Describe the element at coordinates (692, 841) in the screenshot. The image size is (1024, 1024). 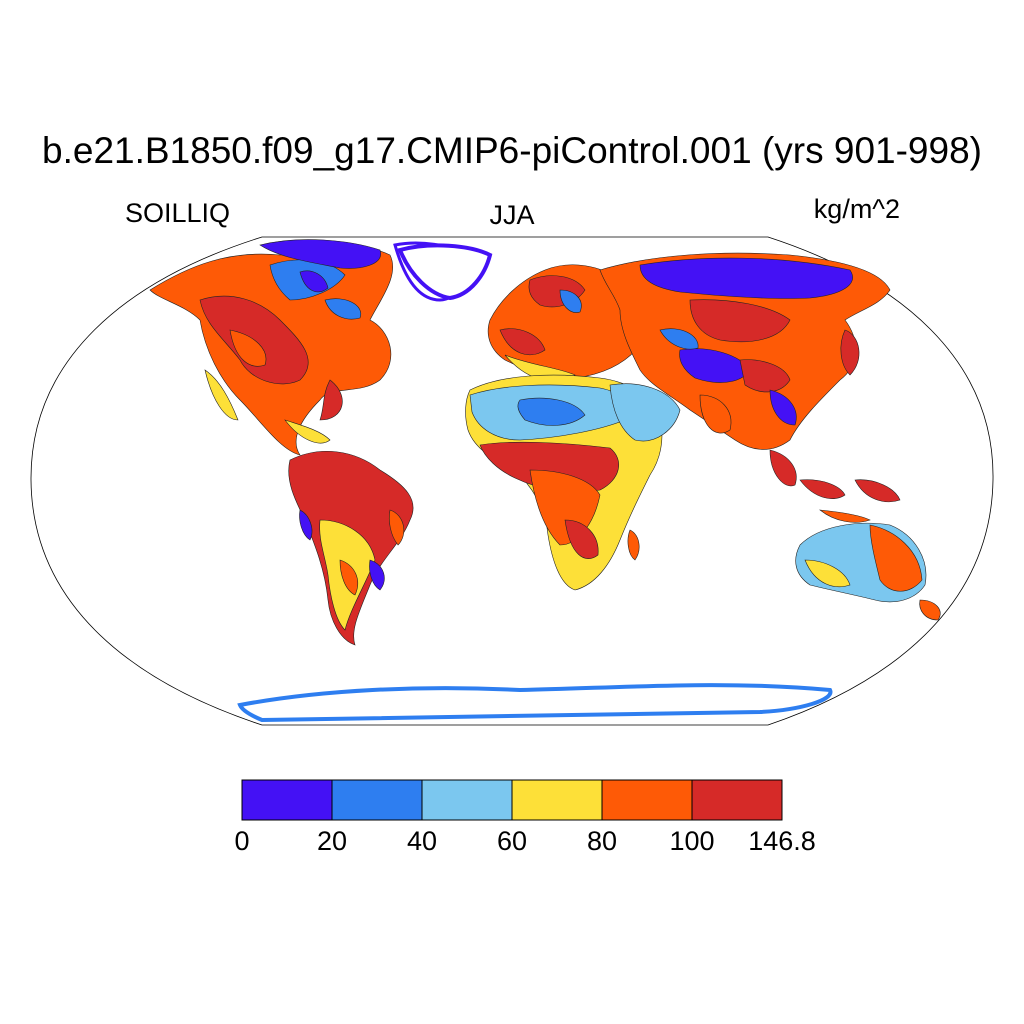
I see `colorbar-tick-label: 100` at that location.